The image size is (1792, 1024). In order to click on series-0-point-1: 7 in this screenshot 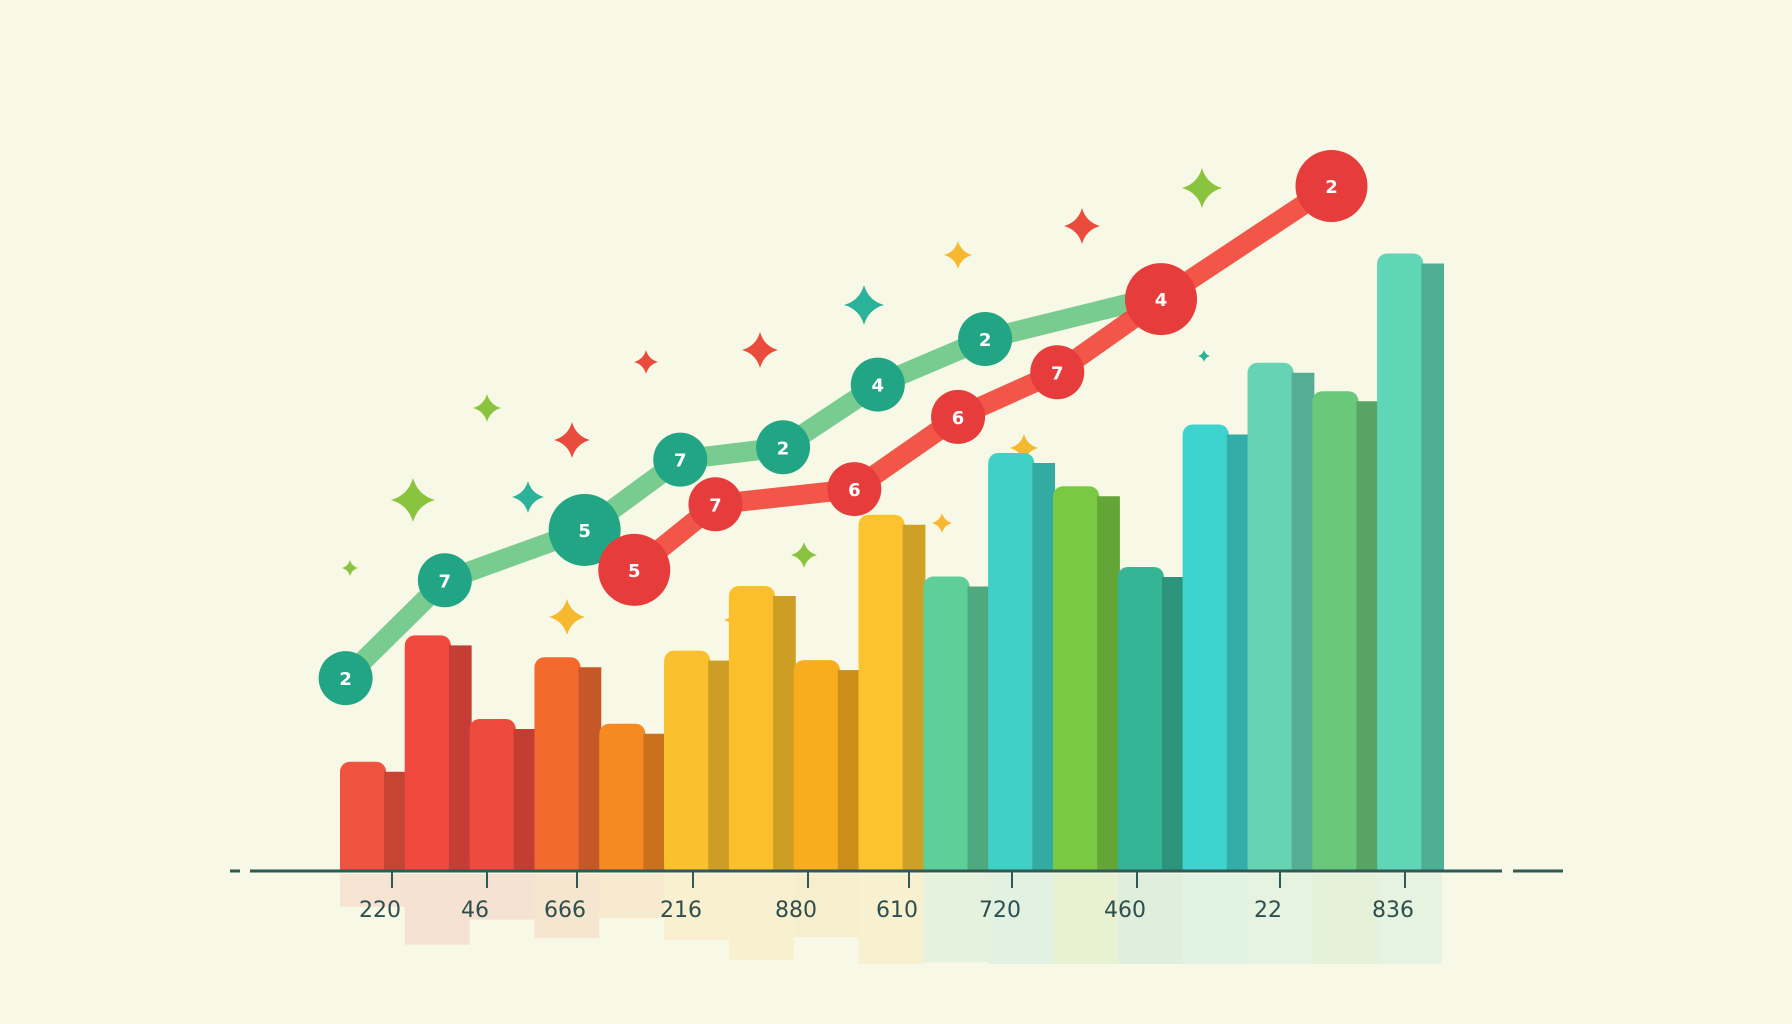, I will do `click(444, 580)`.